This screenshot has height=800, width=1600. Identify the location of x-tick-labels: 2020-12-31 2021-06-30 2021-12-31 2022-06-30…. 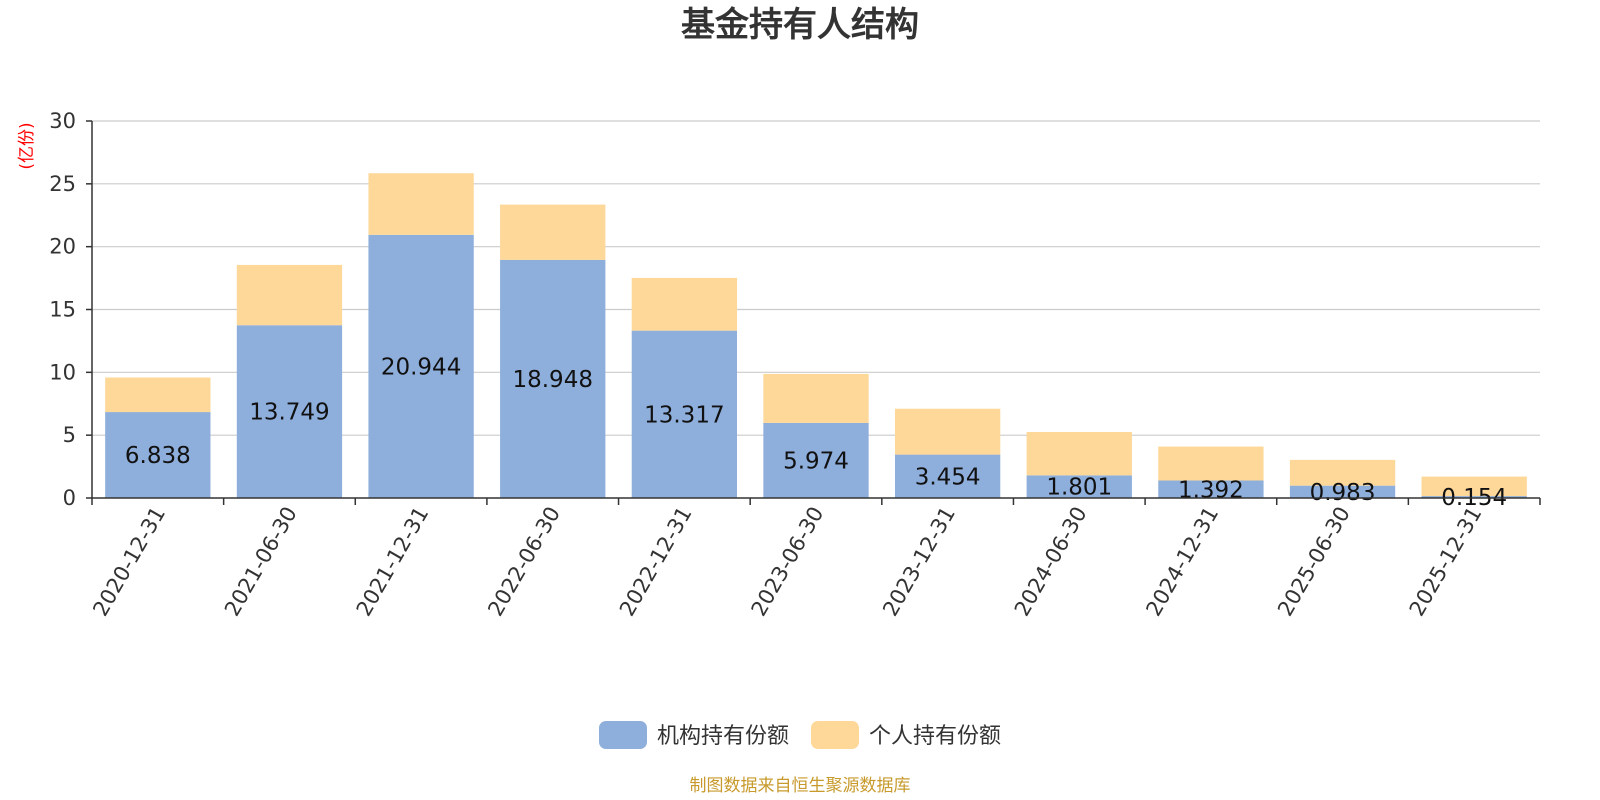
(787, 562).